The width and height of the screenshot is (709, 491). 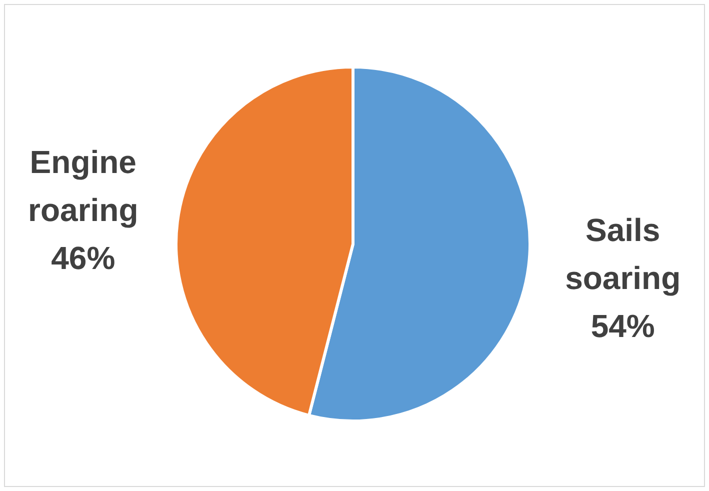 I want to click on data-label: 54%, so click(x=622, y=326).